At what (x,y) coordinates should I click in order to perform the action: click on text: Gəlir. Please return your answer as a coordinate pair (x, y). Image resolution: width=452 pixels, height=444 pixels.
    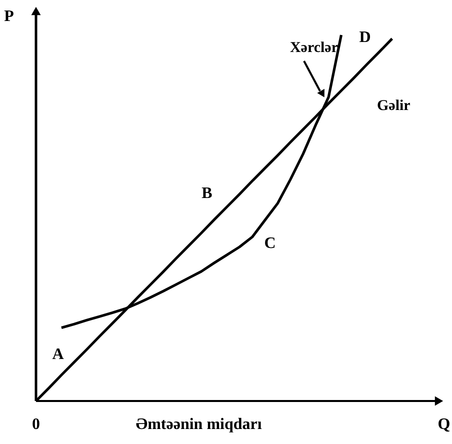
    Looking at the image, I should click on (394, 106).